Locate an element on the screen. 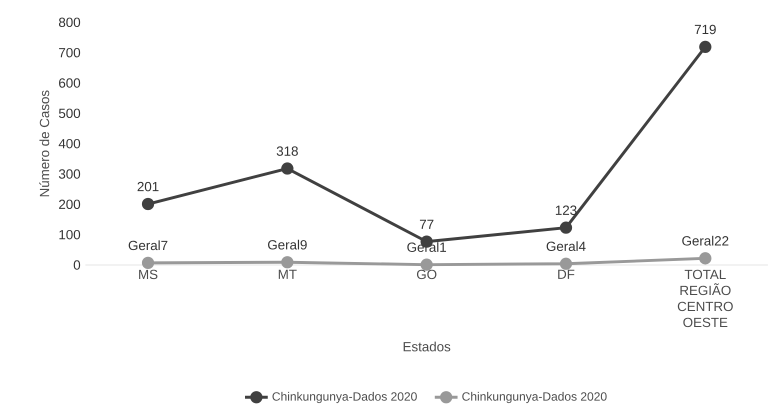  y-tick-label: 100 is located at coordinates (69, 235).